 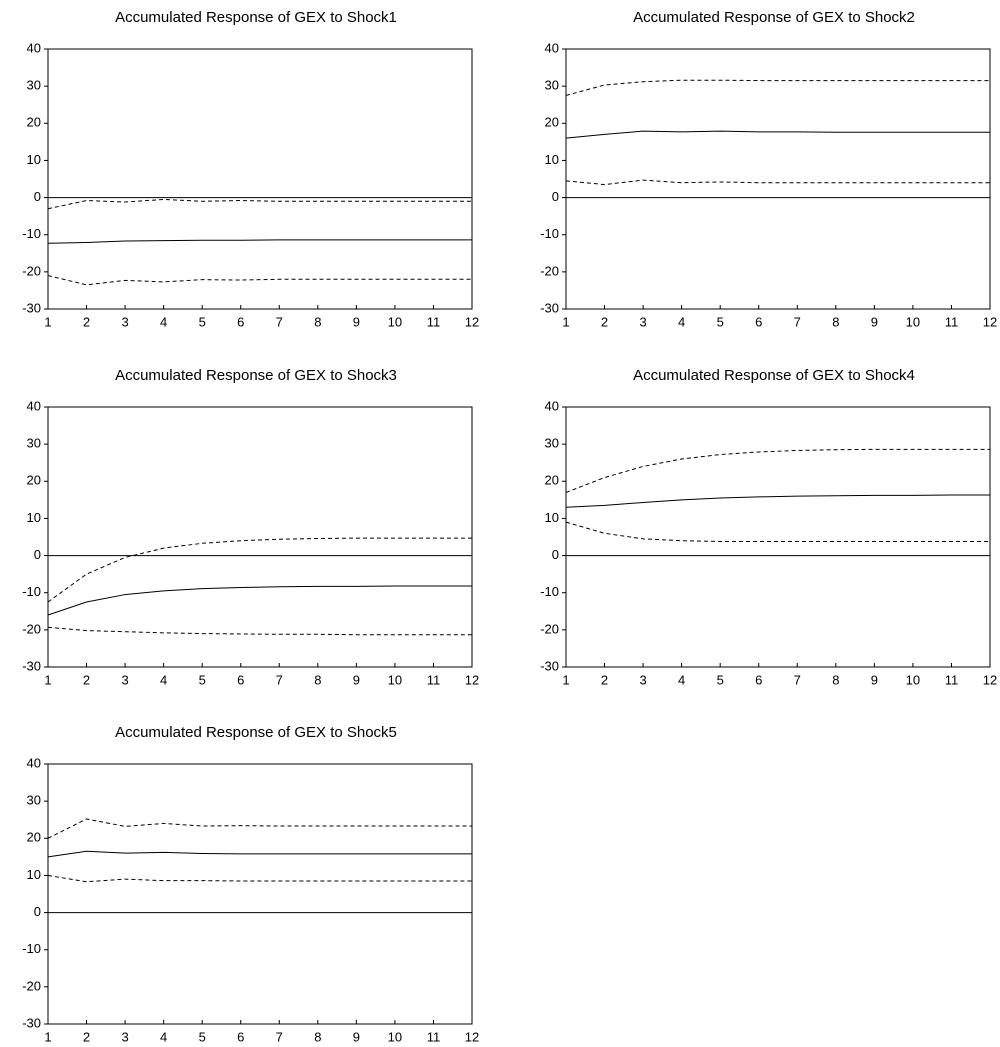 I want to click on chart-title: Accumulated Response of GEX to Shock1, so click(x=256, y=17).